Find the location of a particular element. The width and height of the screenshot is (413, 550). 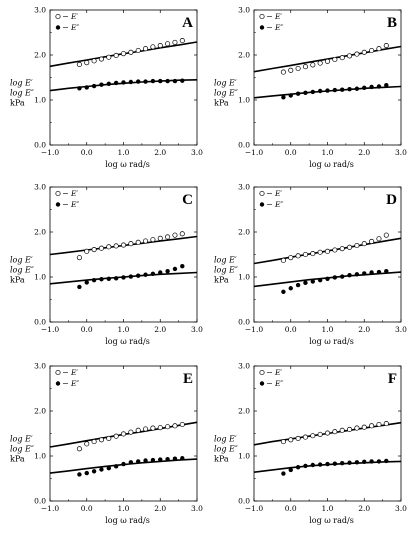

legend-open-marker is located at coordinates (58, 16).